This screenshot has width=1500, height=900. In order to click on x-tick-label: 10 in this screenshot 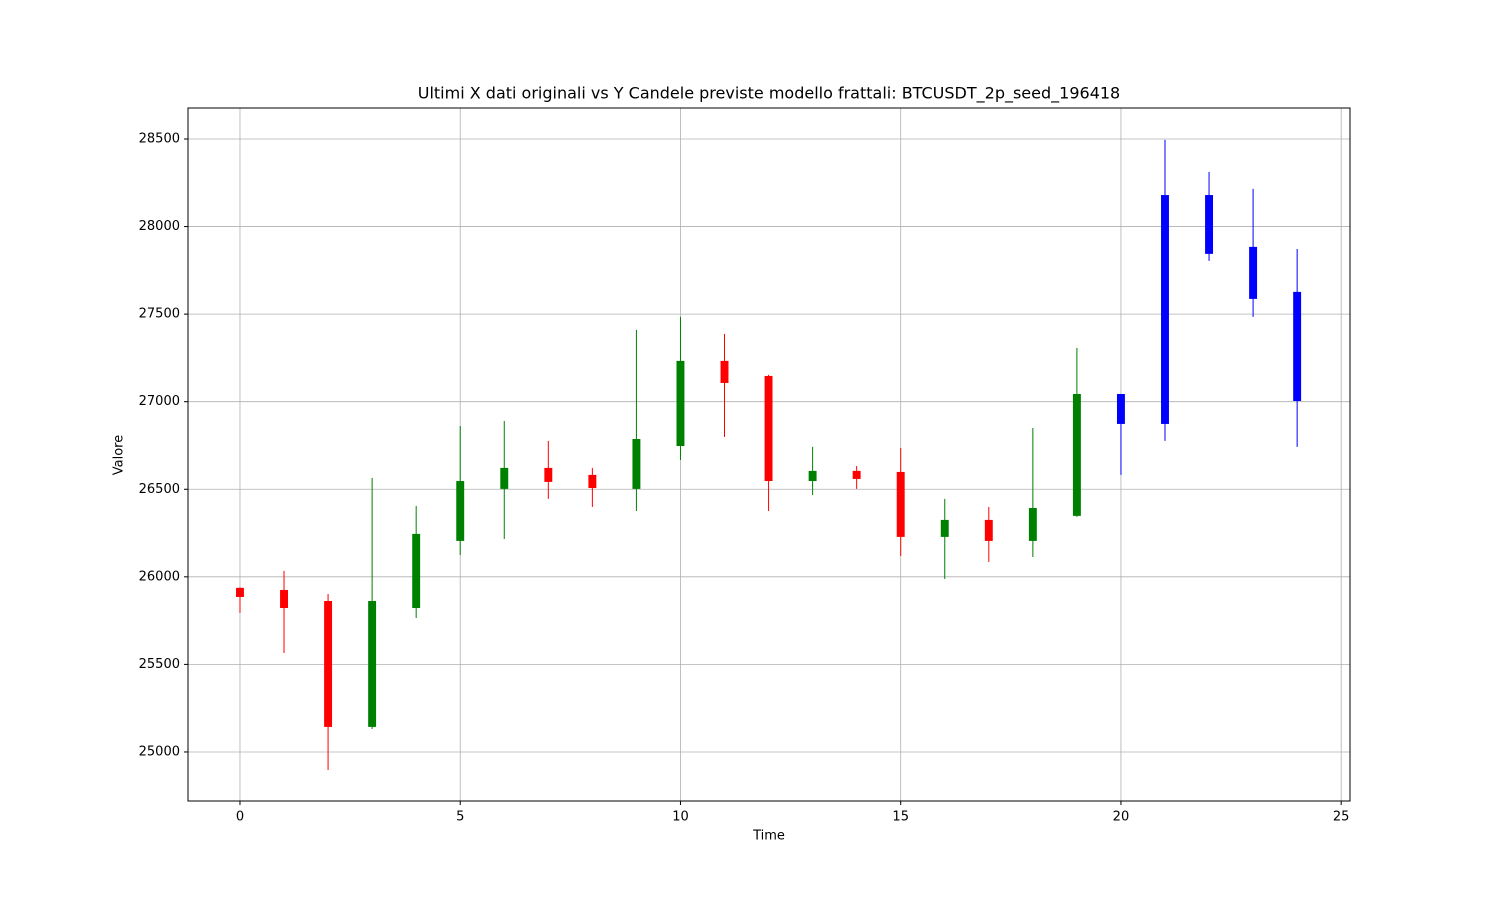, I will do `click(680, 817)`.